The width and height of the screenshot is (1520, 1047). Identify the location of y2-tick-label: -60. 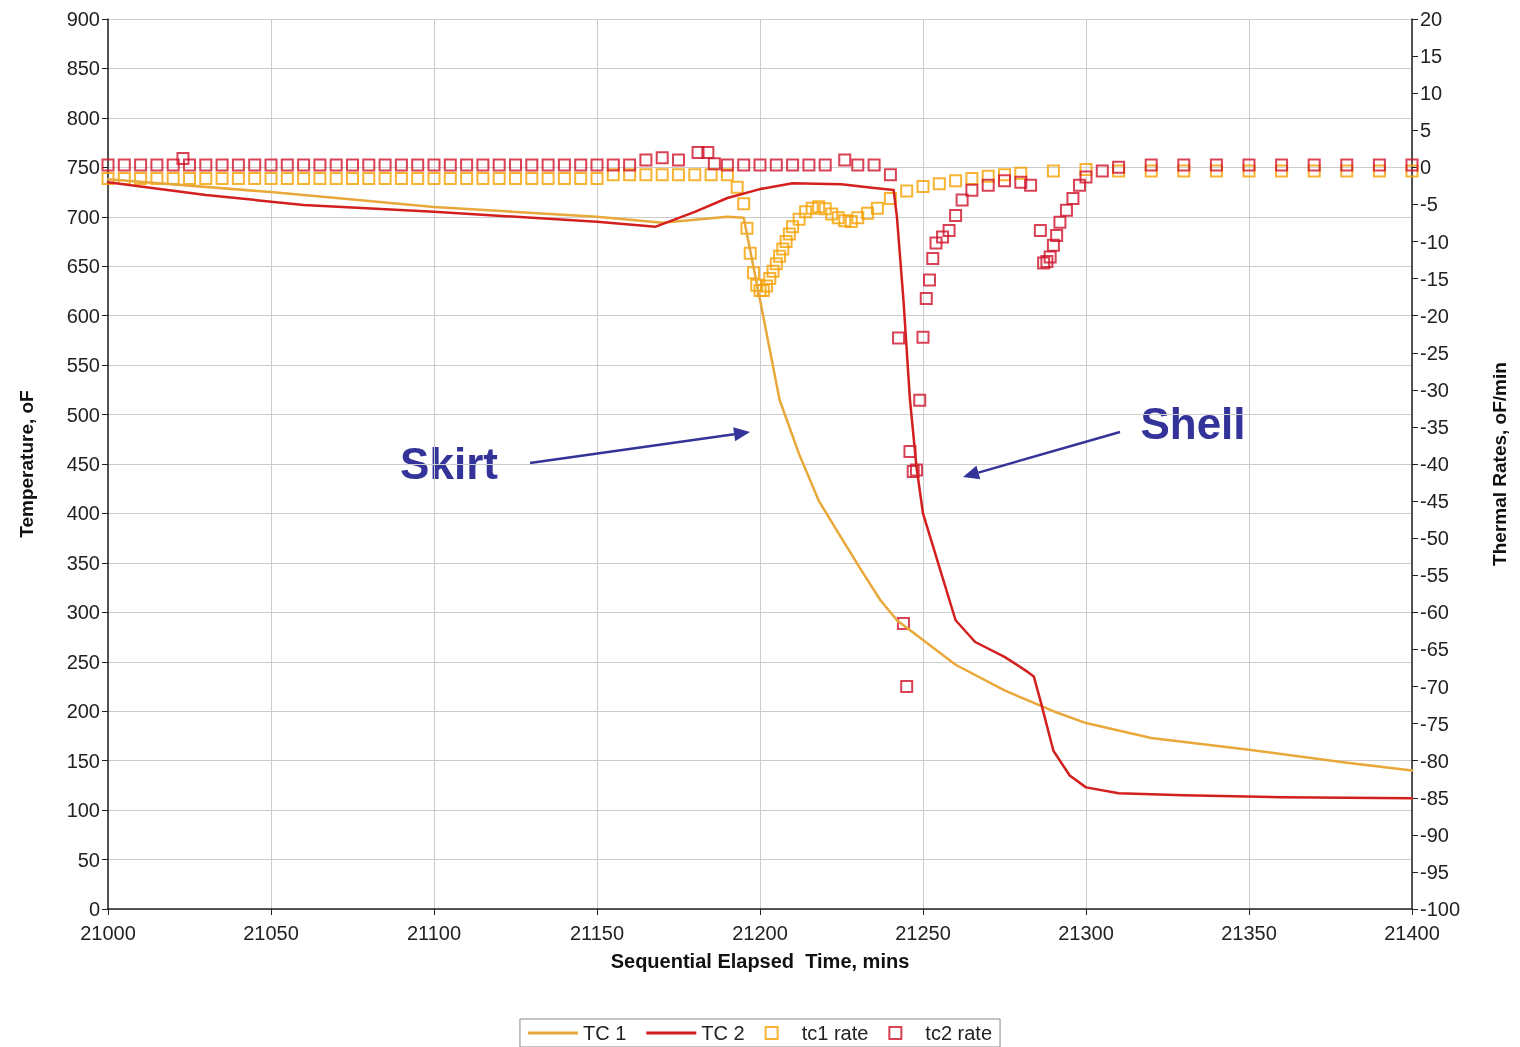
(1434, 612).